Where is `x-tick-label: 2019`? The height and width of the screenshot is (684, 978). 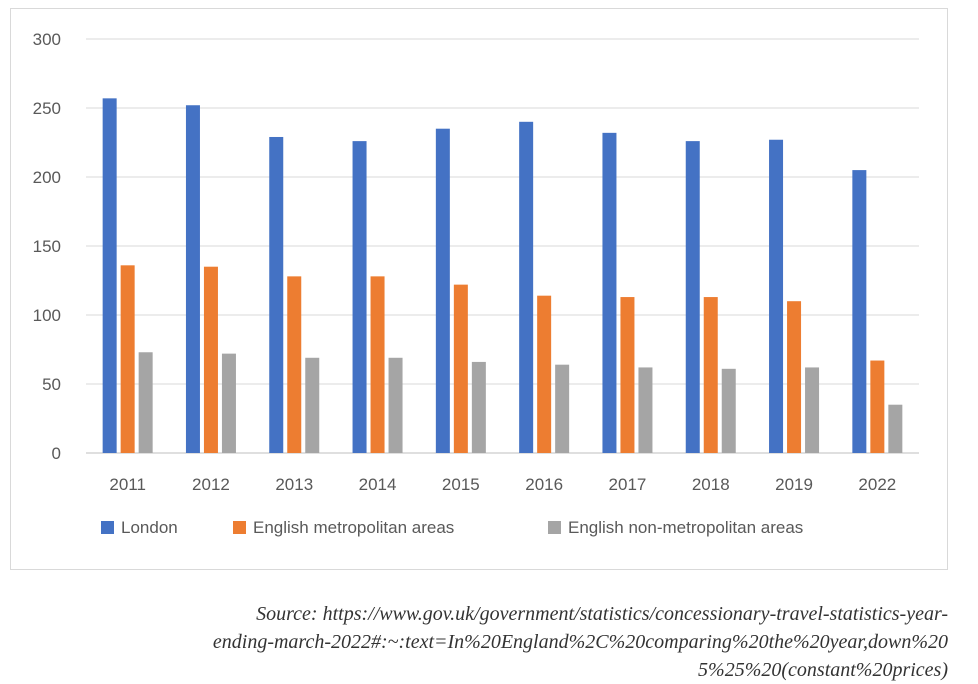 x-tick-label: 2019 is located at coordinates (794, 484).